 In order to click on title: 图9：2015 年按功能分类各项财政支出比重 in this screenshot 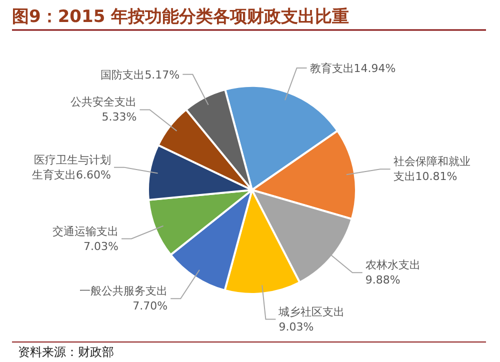, I will do `click(181, 17)`.